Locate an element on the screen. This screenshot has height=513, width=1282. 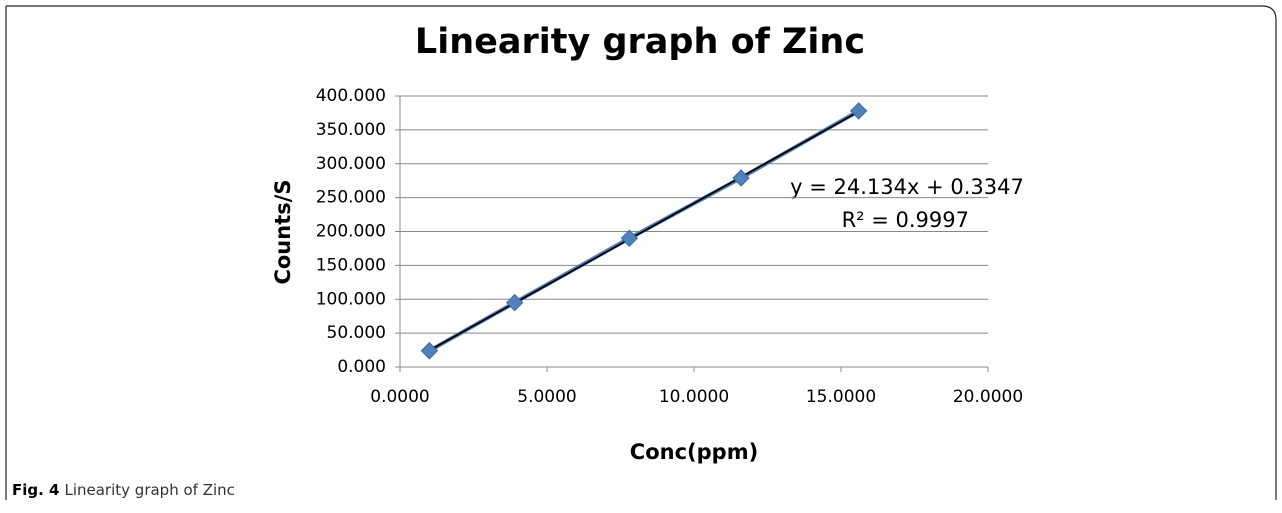
y-tick-label: 150.000 is located at coordinates (351, 265).